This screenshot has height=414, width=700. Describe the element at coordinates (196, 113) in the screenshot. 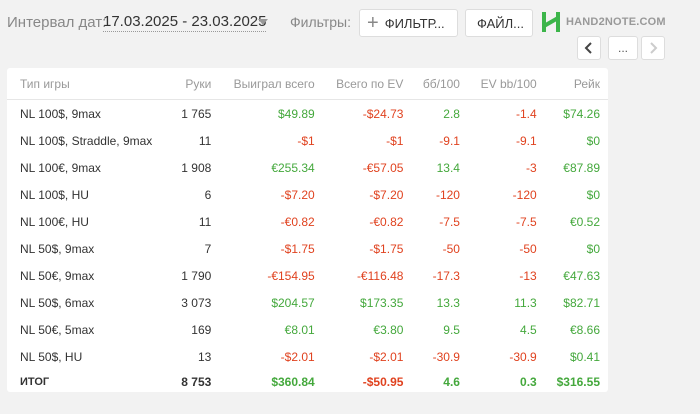

I see `cell-hands: 1 765` at that location.